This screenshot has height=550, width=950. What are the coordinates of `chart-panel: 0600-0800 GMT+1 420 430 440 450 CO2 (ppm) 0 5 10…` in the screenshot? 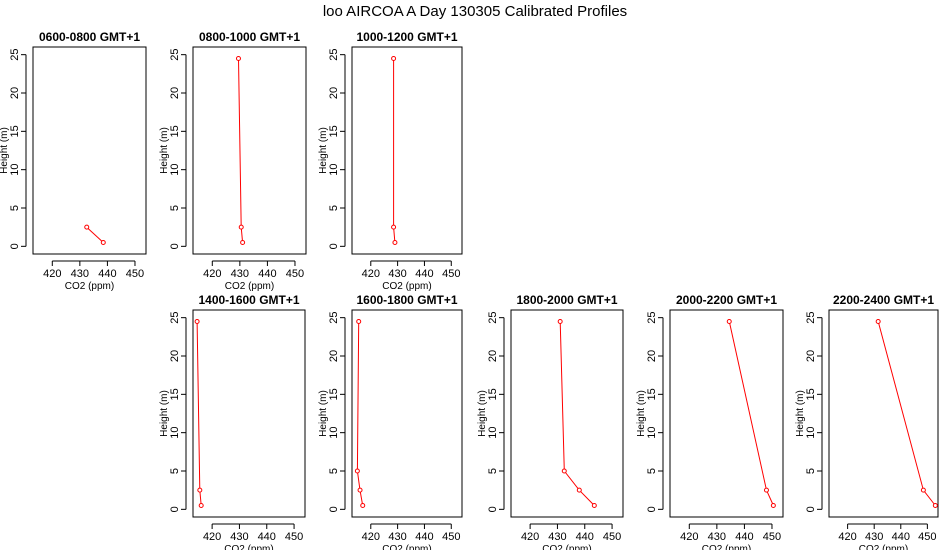 It's located at (73, 161).